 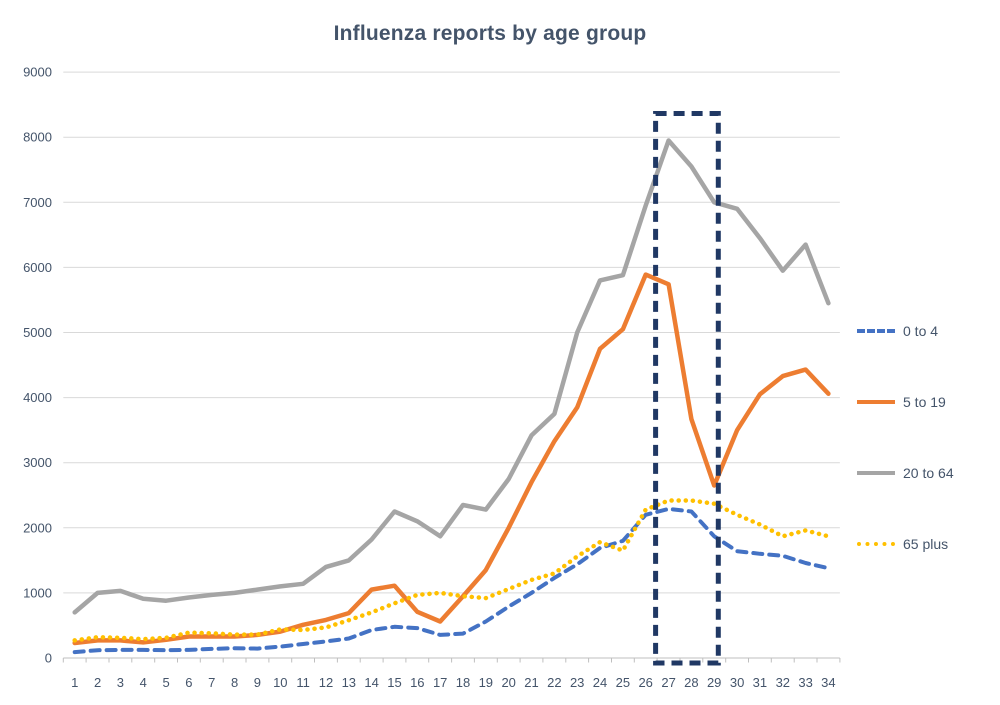 I want to click on x-axis-tick-label: 28, so click(x=691, y=682).